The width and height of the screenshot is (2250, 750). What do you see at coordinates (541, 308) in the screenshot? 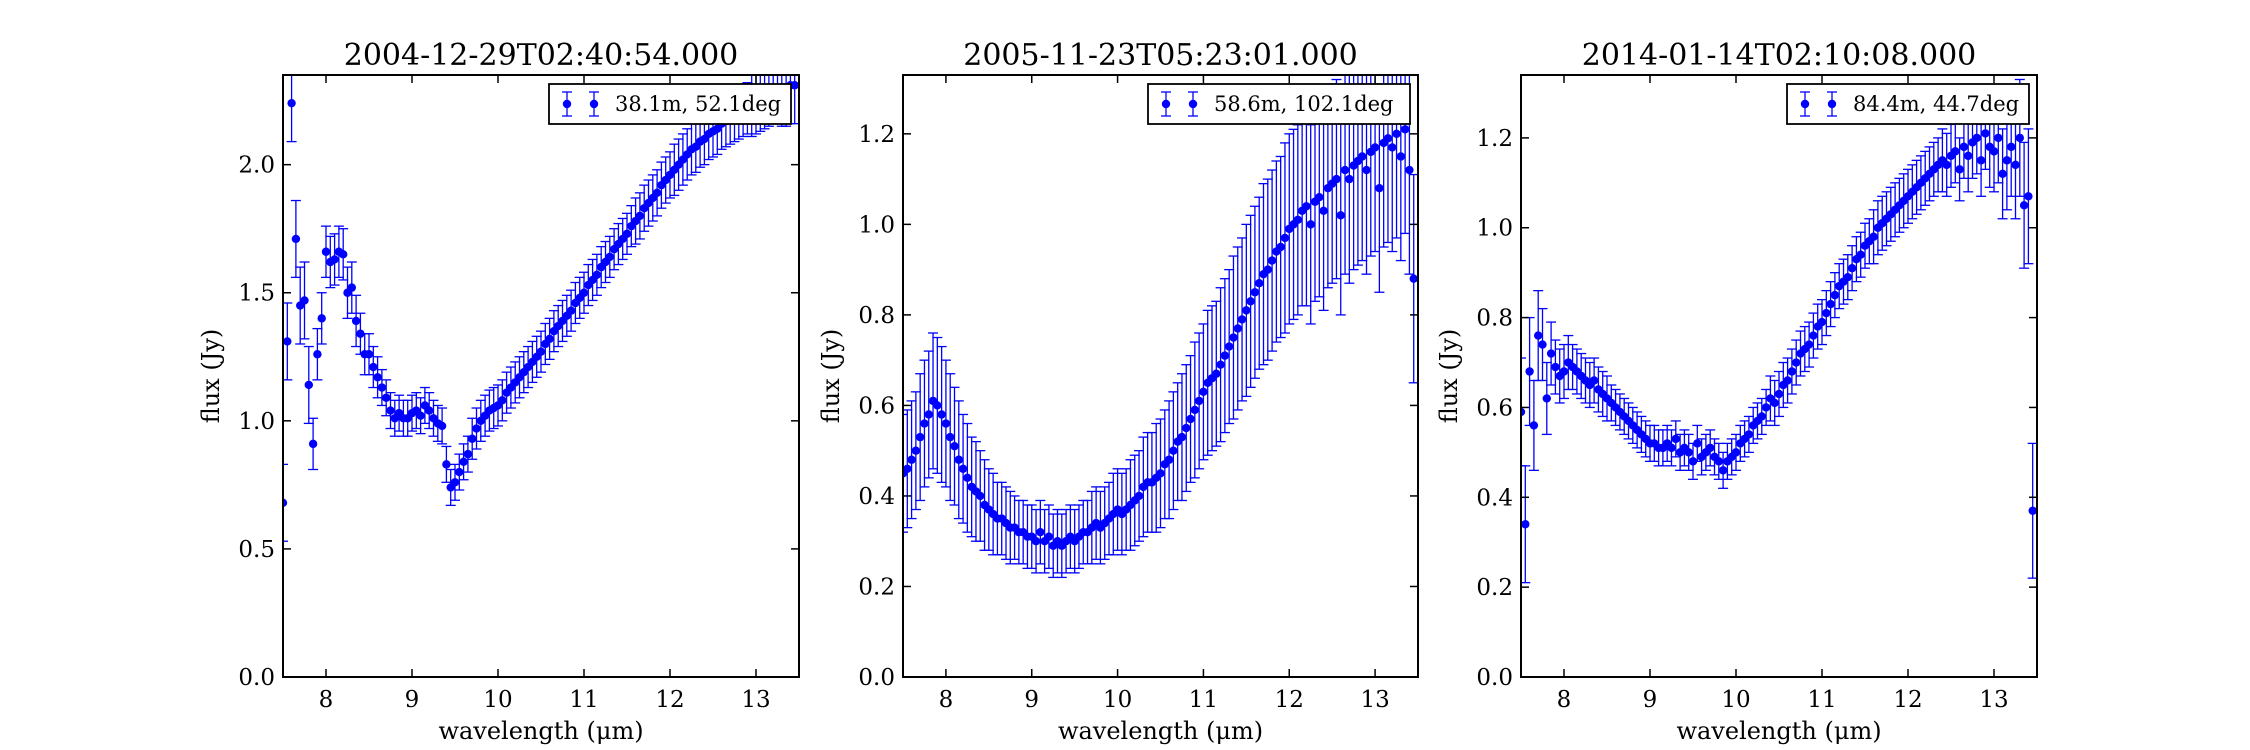
I see `data-series` at bounding box center [541, 308].